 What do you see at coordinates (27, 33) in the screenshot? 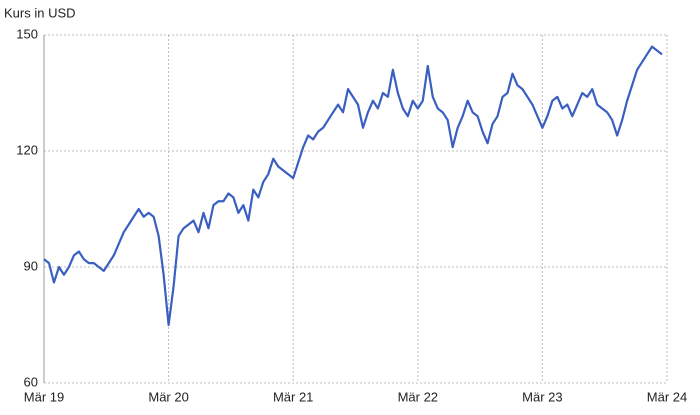
I see `y-tick-label: 150` at bounding box center [27, 33].